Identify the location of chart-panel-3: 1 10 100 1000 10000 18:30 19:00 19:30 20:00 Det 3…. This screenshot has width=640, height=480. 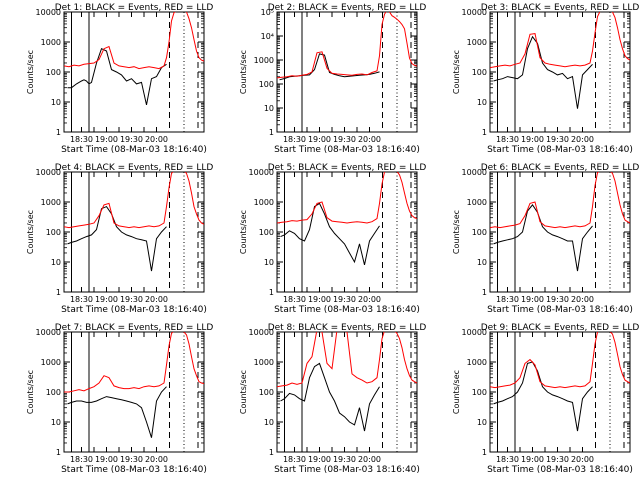
(545, 79).